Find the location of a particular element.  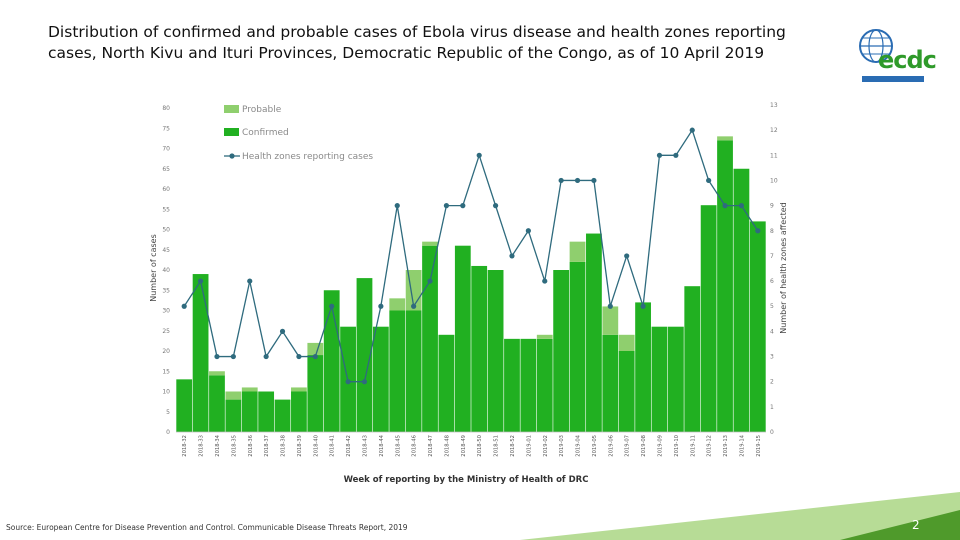

x-tick-label: 2018-49 is located at coordinates (464, 446).